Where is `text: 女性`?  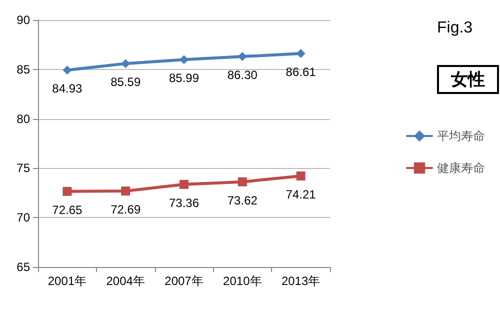
text: 女性 is located at coordinates (467, 79).